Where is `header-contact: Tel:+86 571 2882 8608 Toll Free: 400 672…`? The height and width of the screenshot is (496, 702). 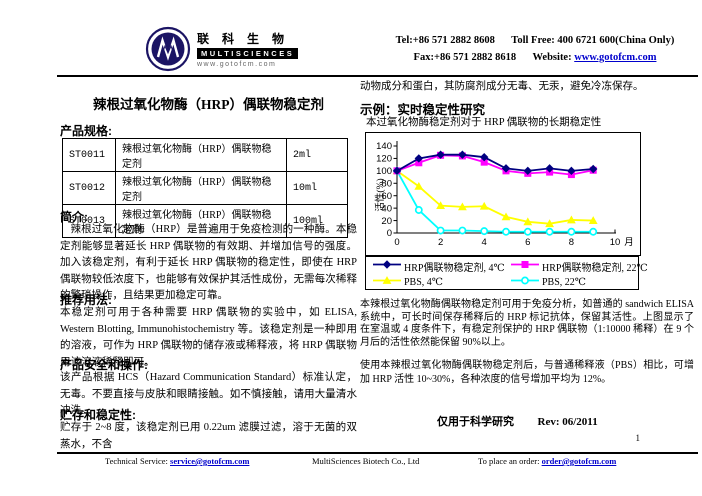
header-contact: Tel:+86 571 2882 8608 Toll Free: 400 672… is located at coordinates (535, 49).